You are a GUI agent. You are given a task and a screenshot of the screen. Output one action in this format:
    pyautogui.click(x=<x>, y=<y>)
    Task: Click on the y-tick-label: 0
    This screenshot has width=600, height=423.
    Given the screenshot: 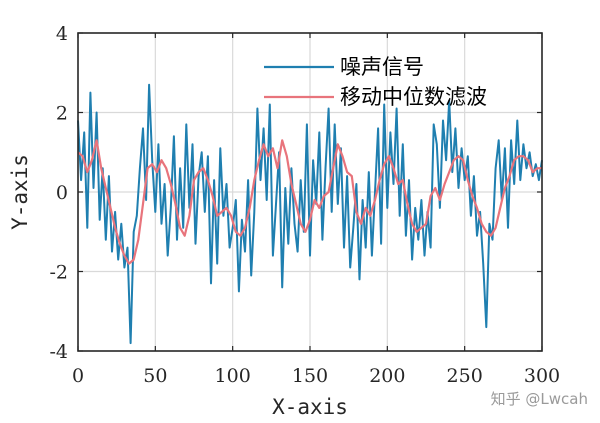 What is the action you would take?
    pyautogui.click(x=62, y=193)
    